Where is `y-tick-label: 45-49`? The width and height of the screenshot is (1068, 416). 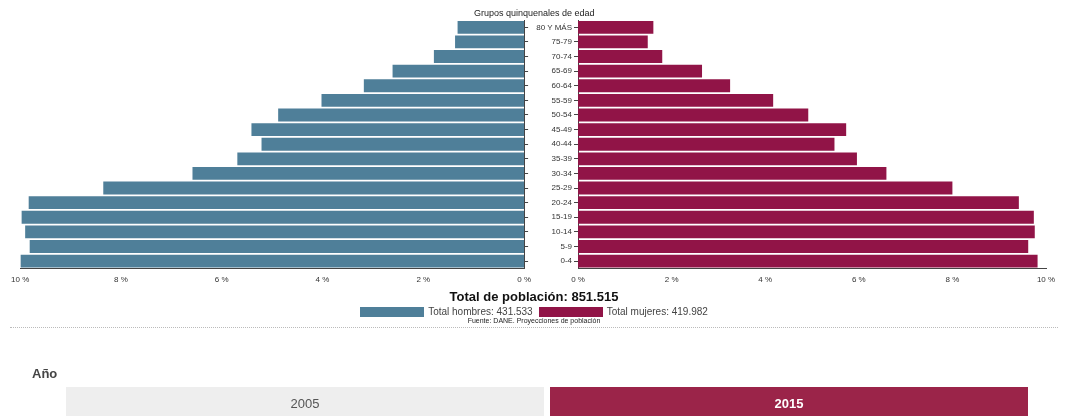 y-tick-label: 45-49 is located at coordinates (562, 129).